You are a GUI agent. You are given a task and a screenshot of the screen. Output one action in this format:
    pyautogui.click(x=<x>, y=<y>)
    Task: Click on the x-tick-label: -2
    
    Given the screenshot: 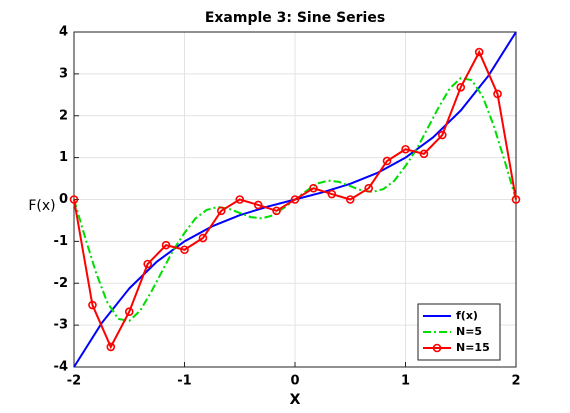 What is the action you would take?
    pyautogui.click(x=74, y=381)
    